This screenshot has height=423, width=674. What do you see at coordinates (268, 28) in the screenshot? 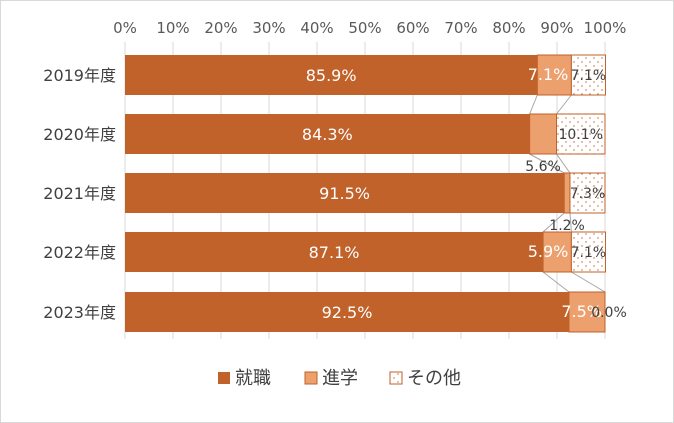
I see `x-tick-label: 30%` at bounding box center [268, 28].